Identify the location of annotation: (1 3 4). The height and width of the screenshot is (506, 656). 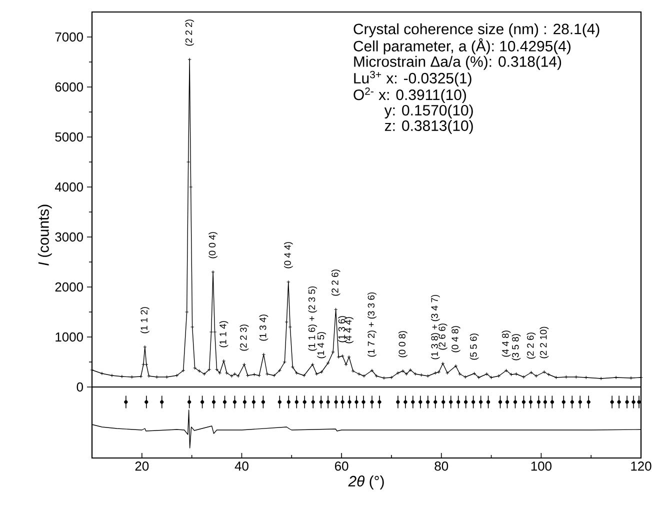
(263, 327).